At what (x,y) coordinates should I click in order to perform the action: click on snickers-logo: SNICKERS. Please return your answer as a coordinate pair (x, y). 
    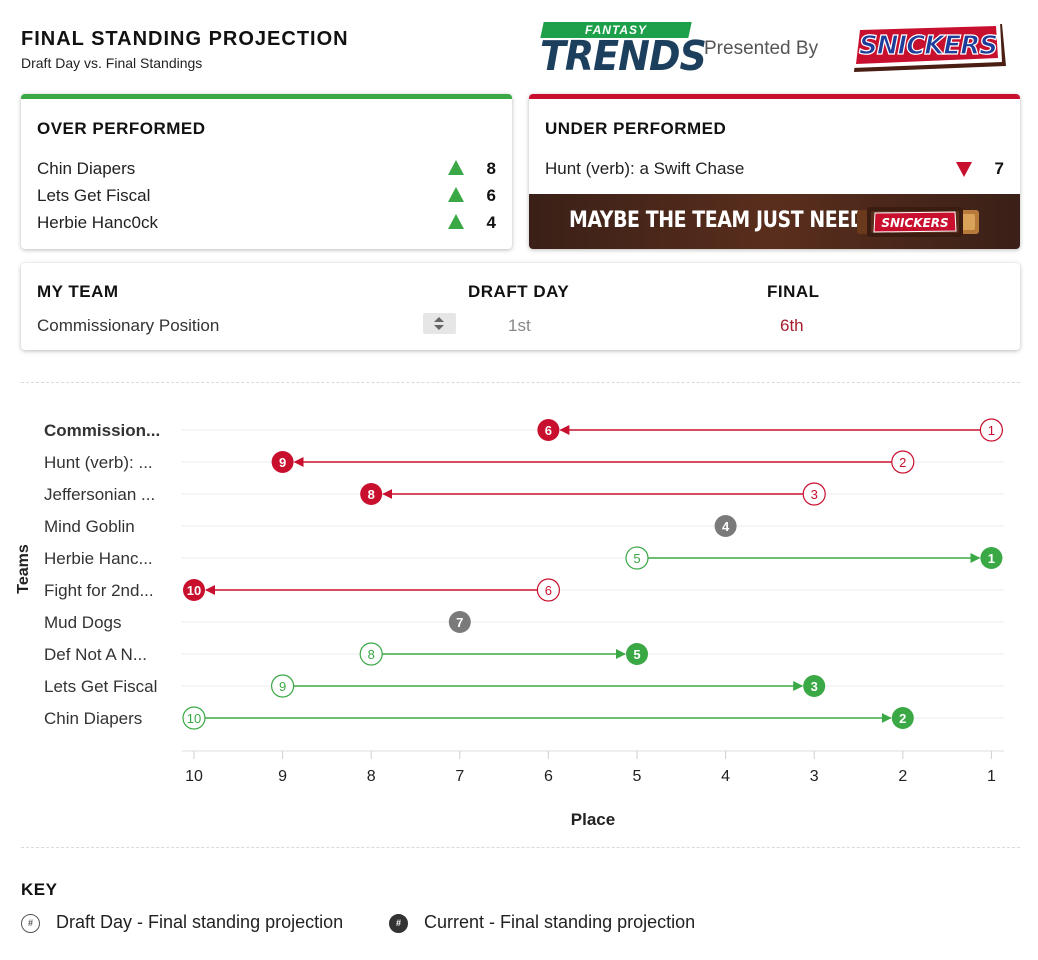
    Looking at the image, I should click on (929, 49).